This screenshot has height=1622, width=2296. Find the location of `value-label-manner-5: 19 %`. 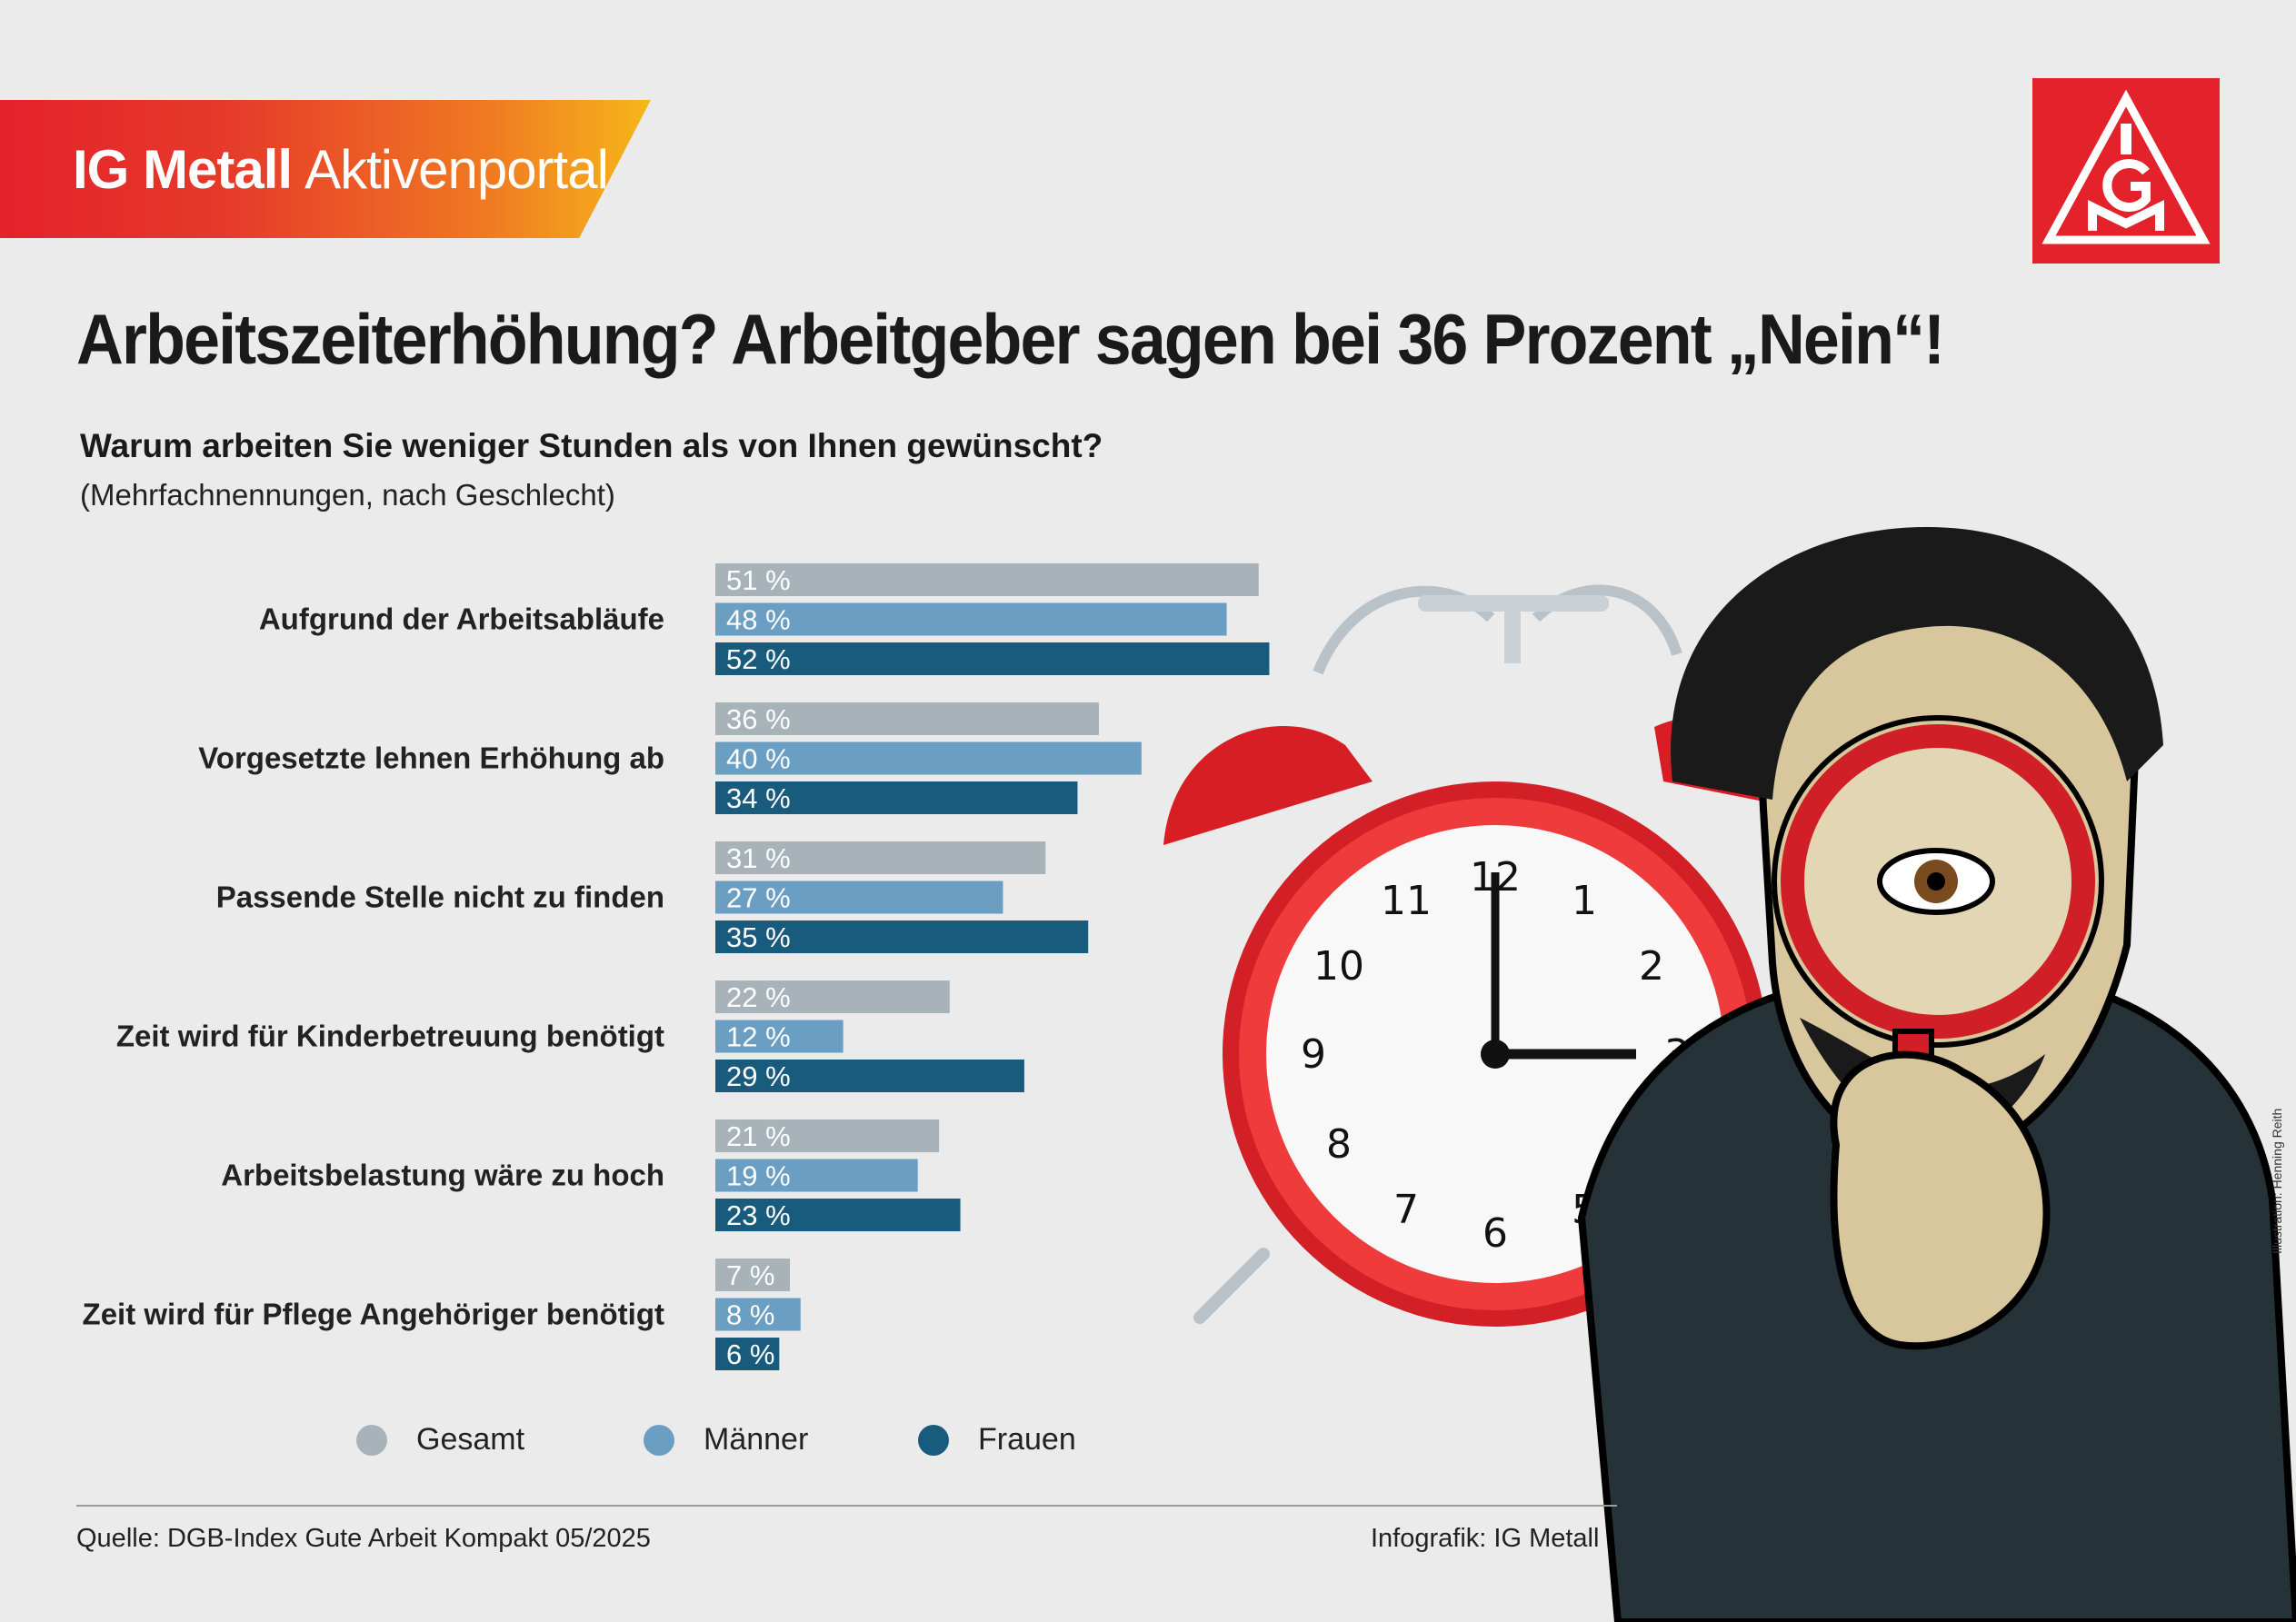

value-label-manner-5: 19 % is located at coordinates (758, 1176).